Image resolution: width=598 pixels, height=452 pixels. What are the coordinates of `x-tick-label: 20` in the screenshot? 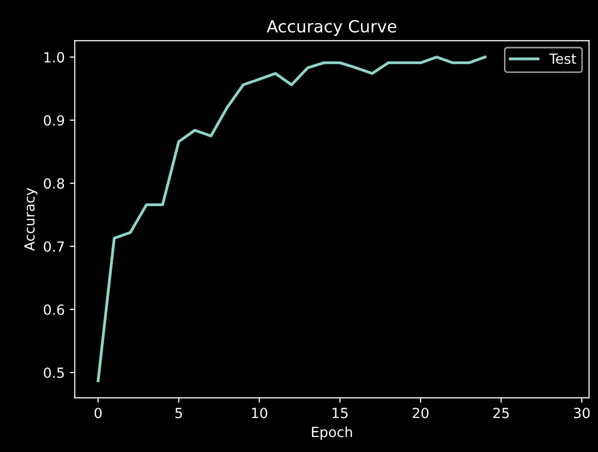 It's located at (420, 413).